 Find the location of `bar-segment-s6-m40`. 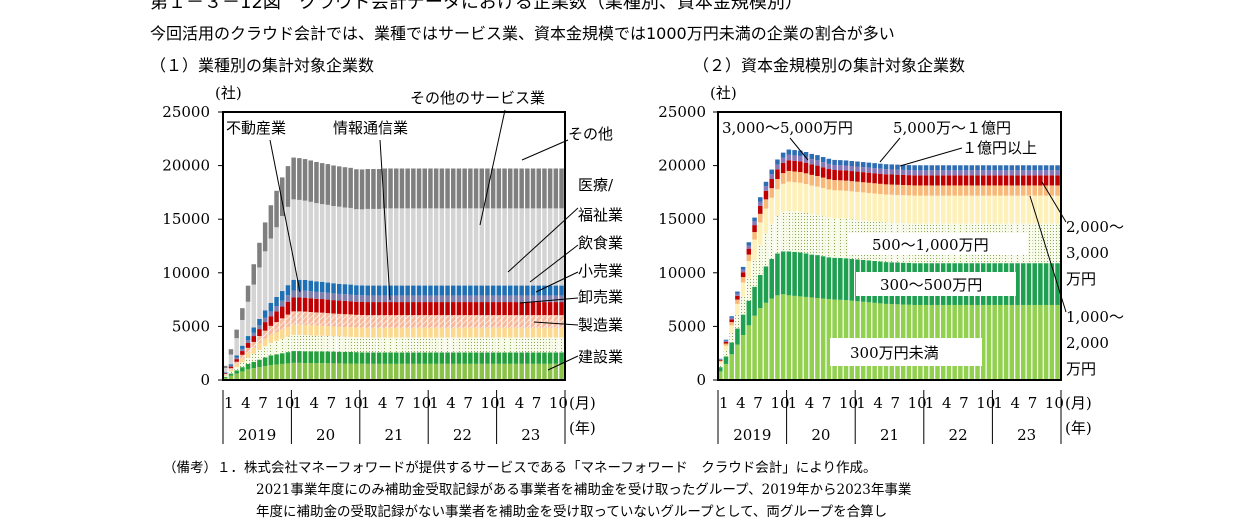

bar-segment-s6-m40 is located at coordinates (453, 299).